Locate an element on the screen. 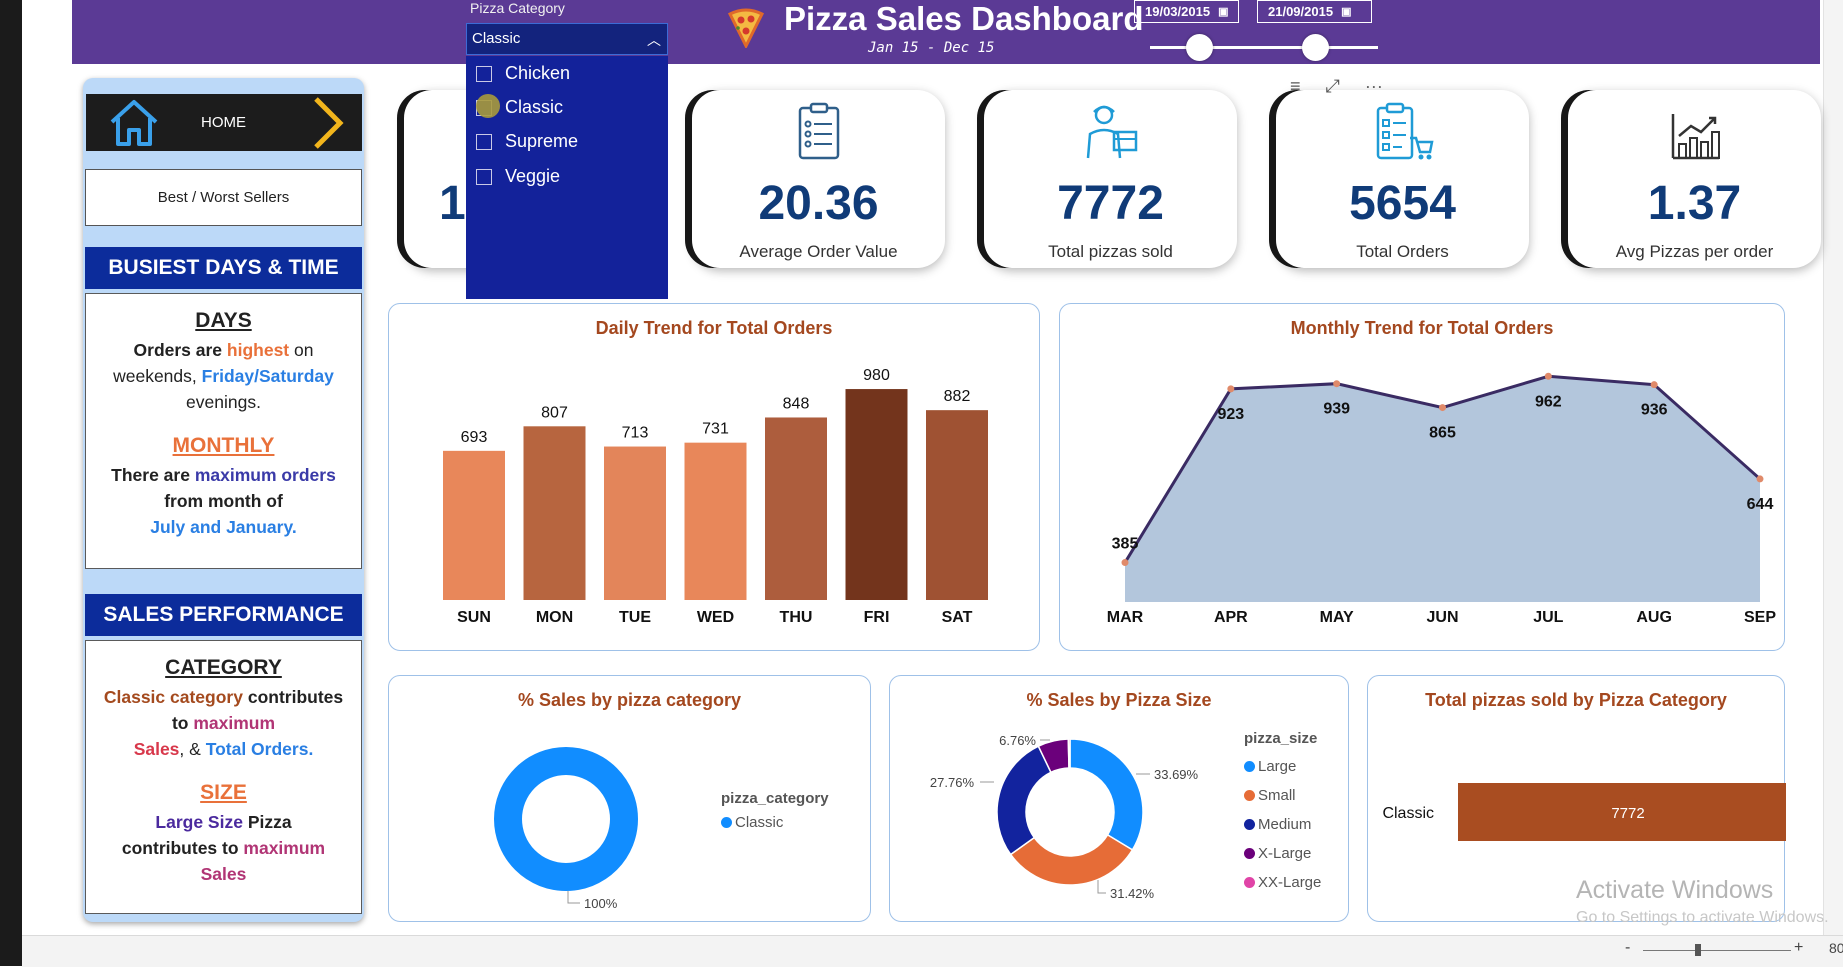 This screenshot has width=1843, height=967. legend-label: XX-Large is located at coordinates (1290, 882).